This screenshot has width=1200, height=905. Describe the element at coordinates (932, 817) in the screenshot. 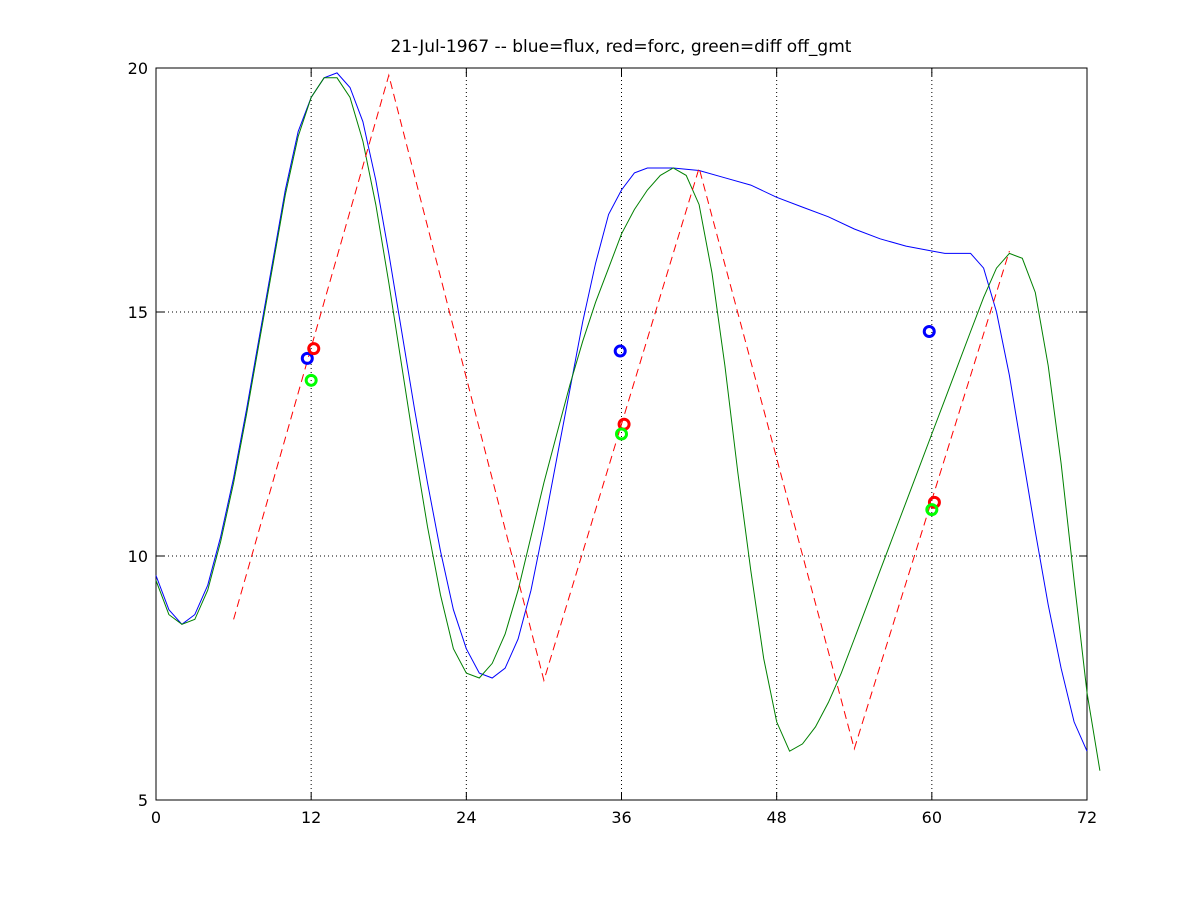

I see `x-tick-label: 60` at that location.